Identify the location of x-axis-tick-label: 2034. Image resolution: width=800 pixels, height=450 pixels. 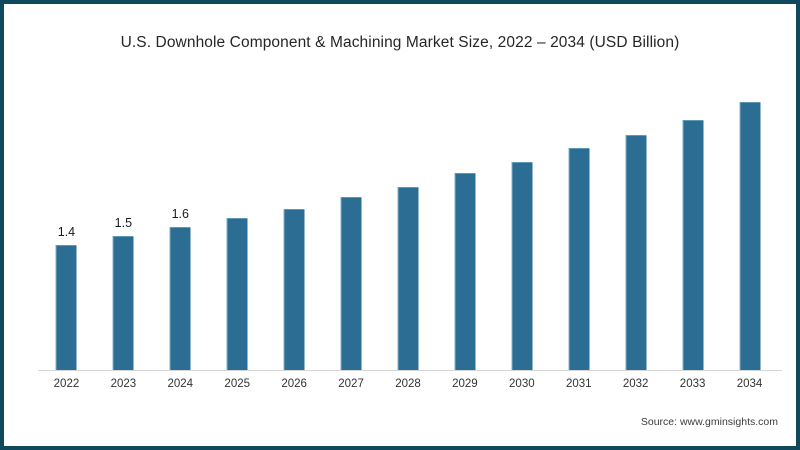
(749, 384).